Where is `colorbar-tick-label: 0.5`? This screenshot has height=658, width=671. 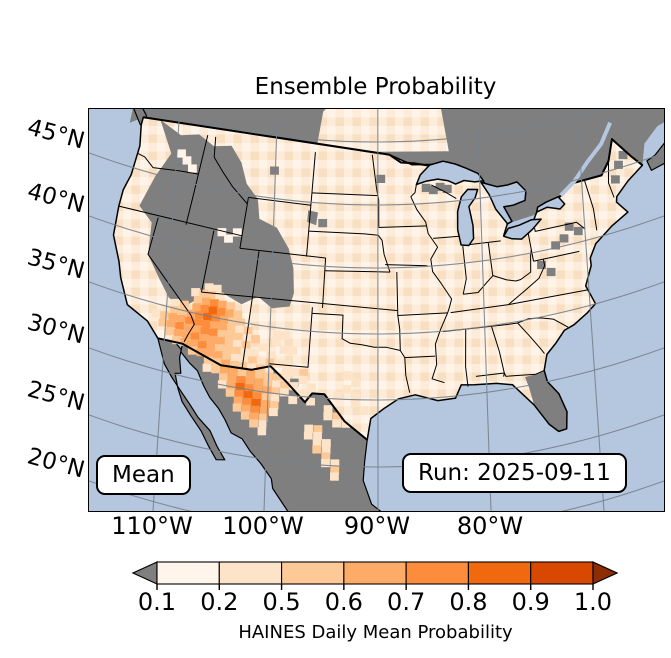
colorbar-tick-label: 0.5 is located at coordinates (281, 602).